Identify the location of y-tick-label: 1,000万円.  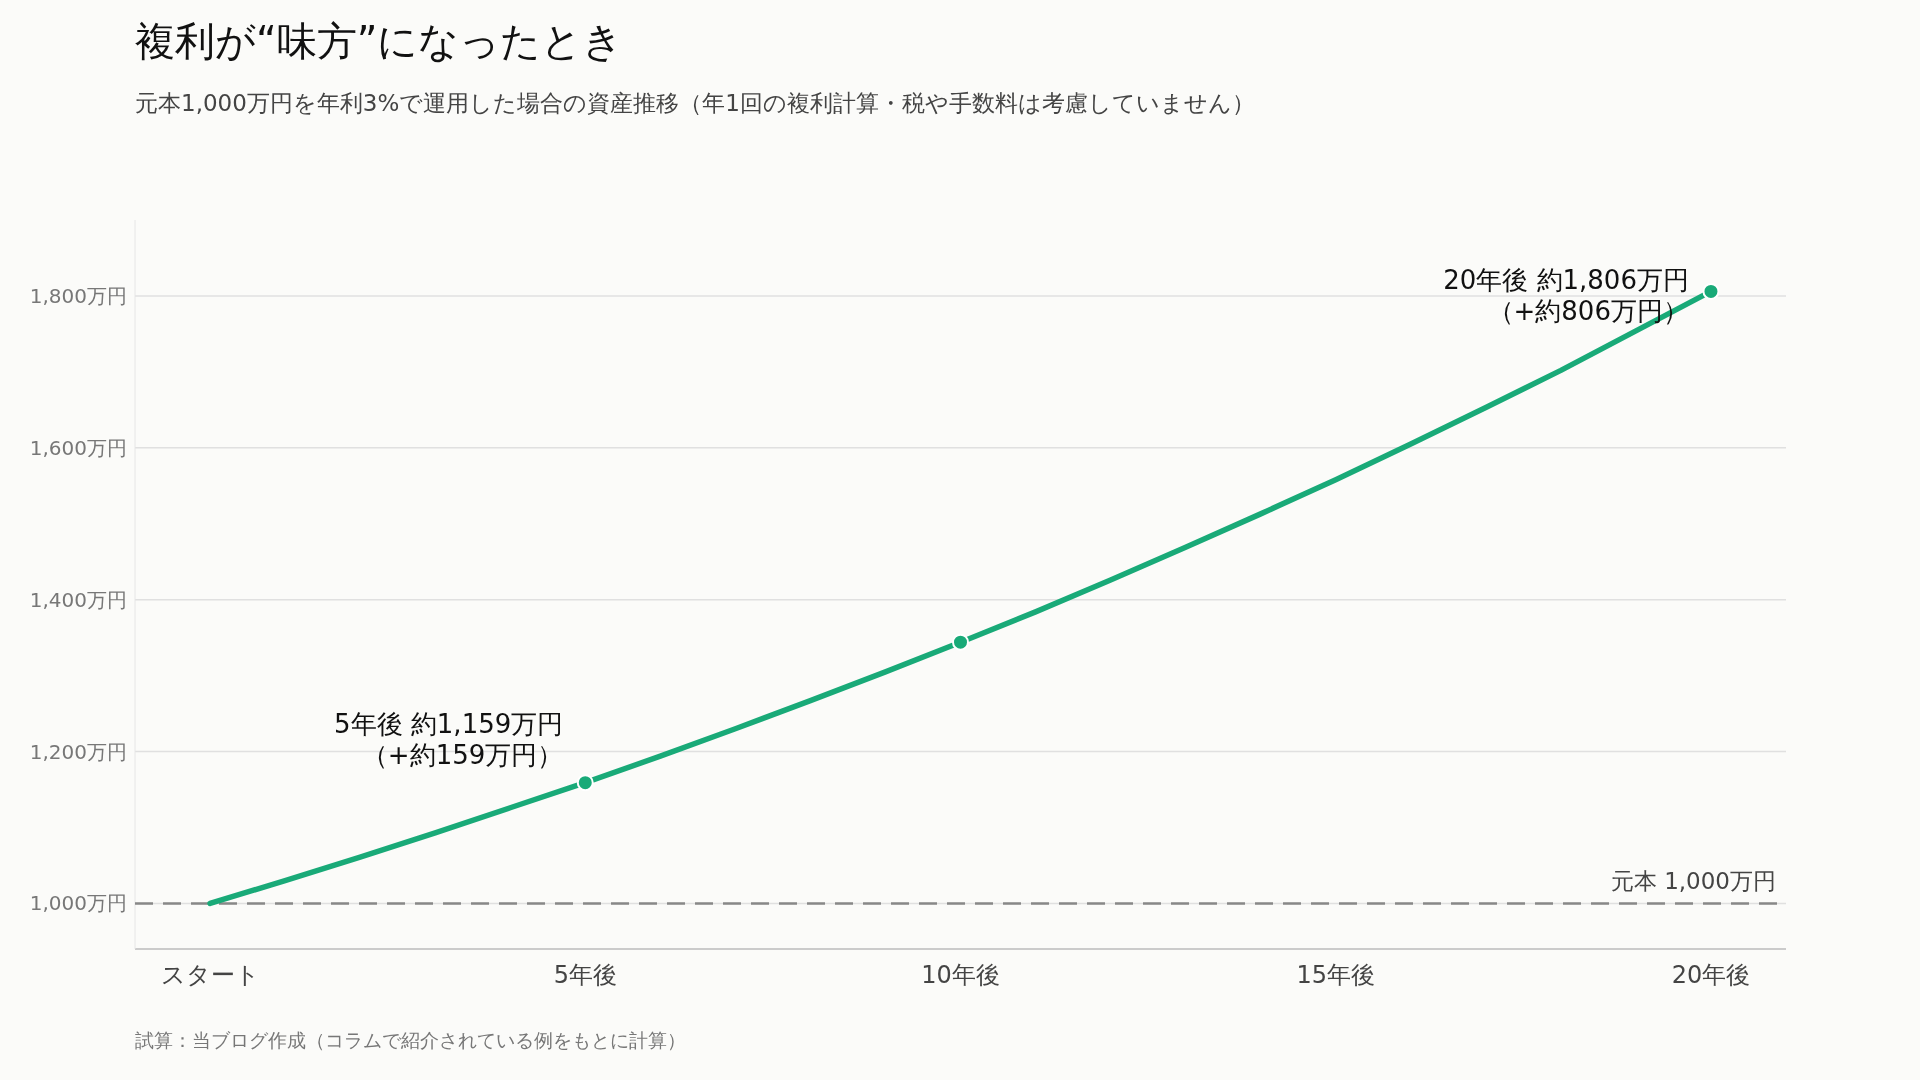
(78, 903).